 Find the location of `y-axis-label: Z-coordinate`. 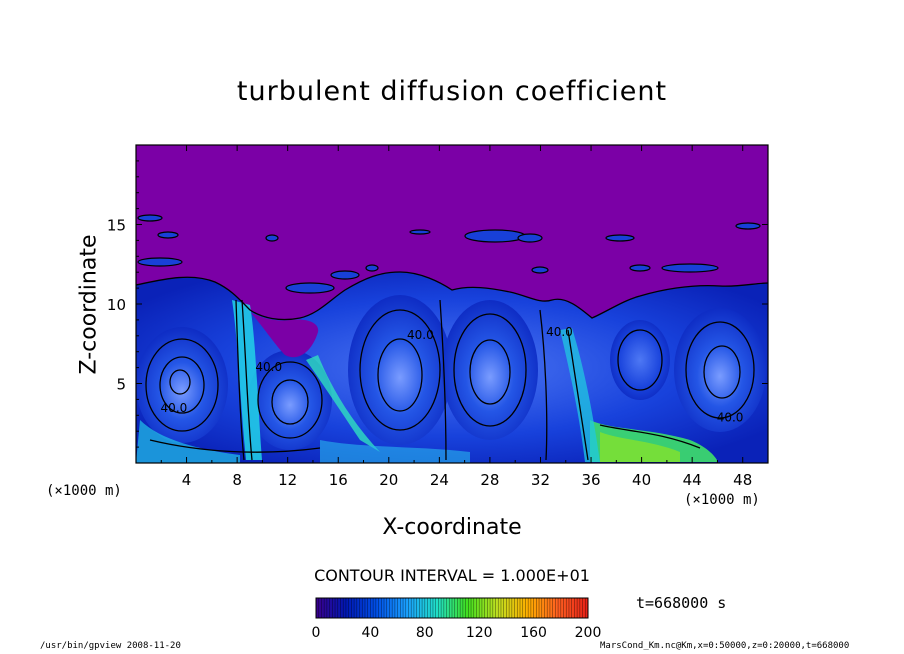

y-axis-label: Z-coordinate is located at coordinates (89, 304).